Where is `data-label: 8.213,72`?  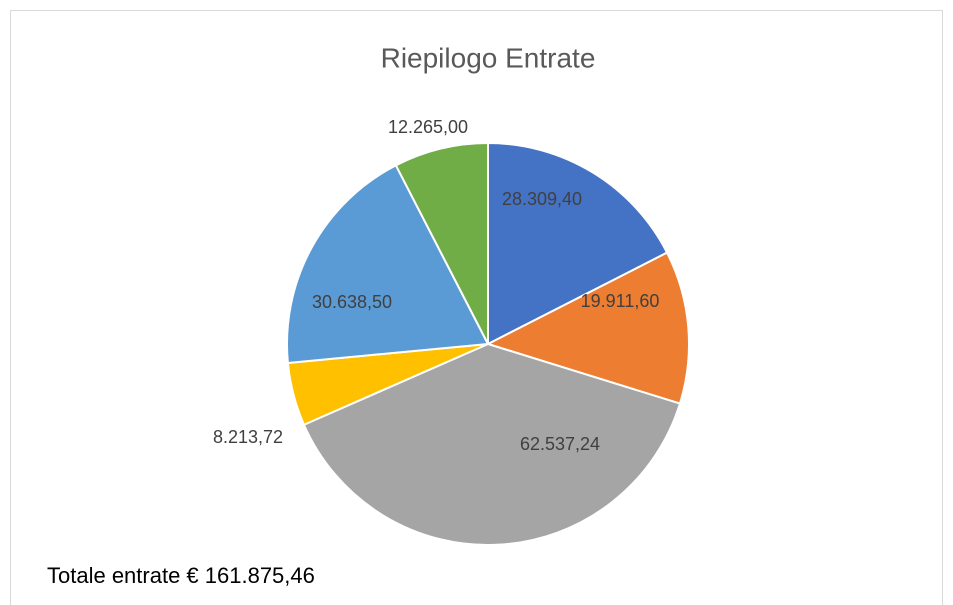 data-label: 8.213,72 is located at coordinates (248, 437).